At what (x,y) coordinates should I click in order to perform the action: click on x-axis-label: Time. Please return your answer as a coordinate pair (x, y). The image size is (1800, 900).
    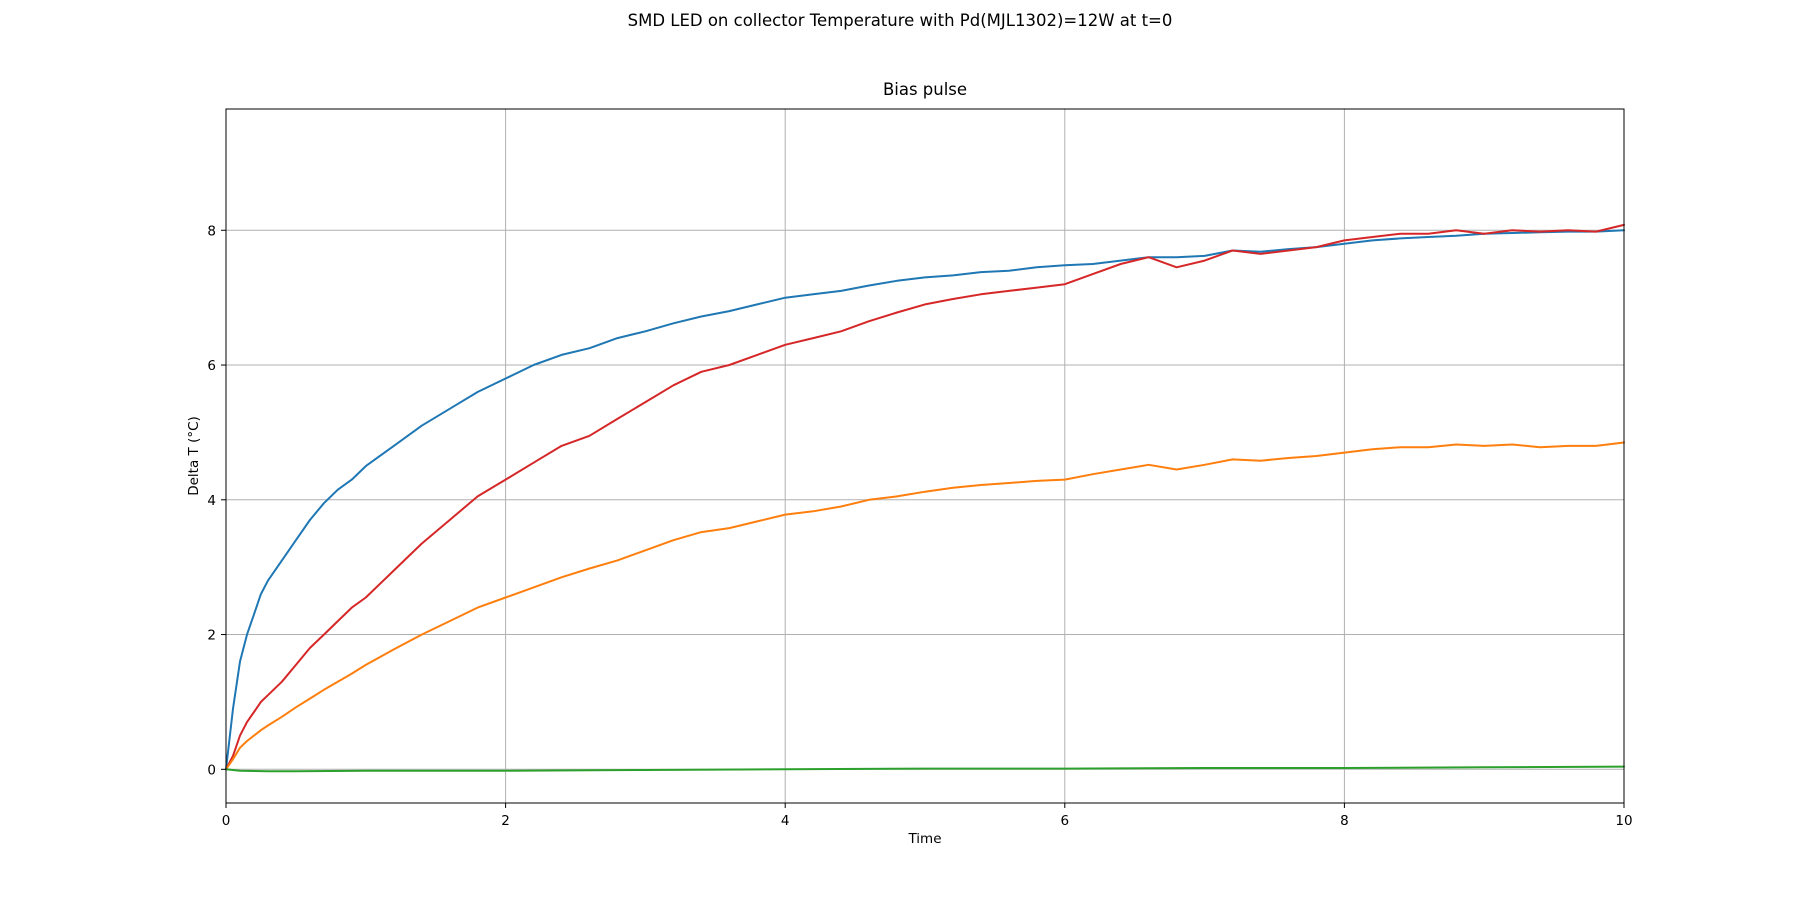
    Looking at the image, I should click on (924, 839).